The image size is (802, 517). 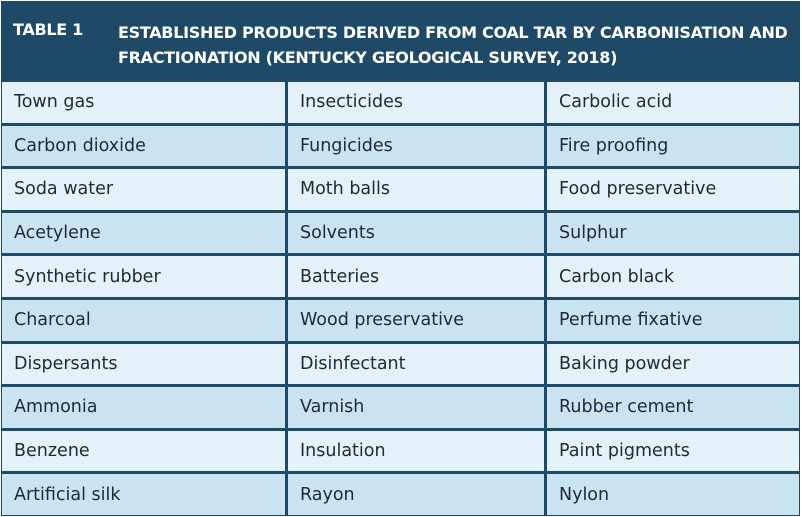 I want to click on table-cell: Moth balls, so click(x=416, y=189).